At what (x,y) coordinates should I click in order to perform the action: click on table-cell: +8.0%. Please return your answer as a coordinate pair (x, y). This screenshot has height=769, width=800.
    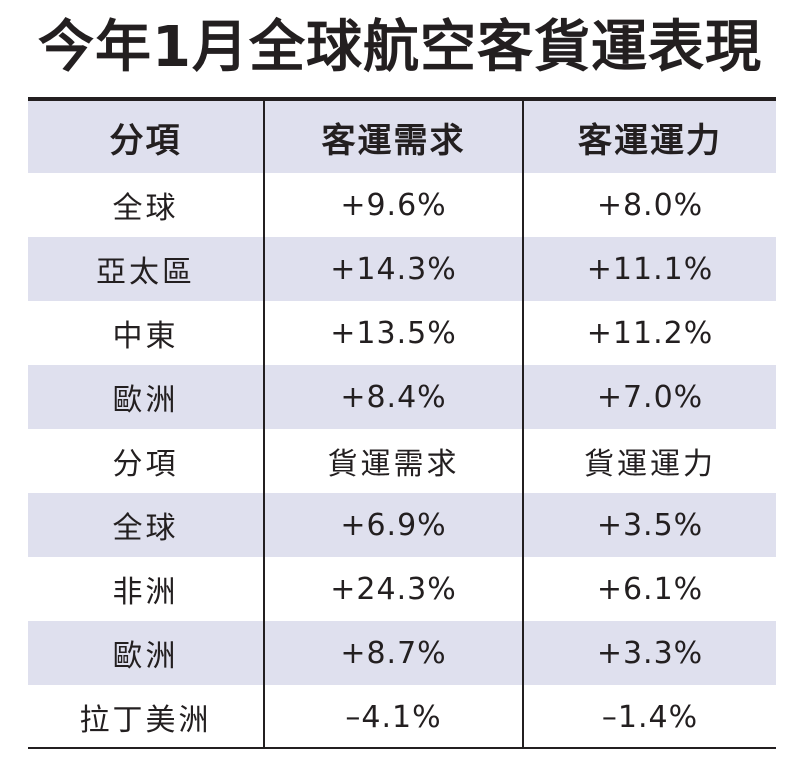
    Looking at the image, I should click on (649, 205).